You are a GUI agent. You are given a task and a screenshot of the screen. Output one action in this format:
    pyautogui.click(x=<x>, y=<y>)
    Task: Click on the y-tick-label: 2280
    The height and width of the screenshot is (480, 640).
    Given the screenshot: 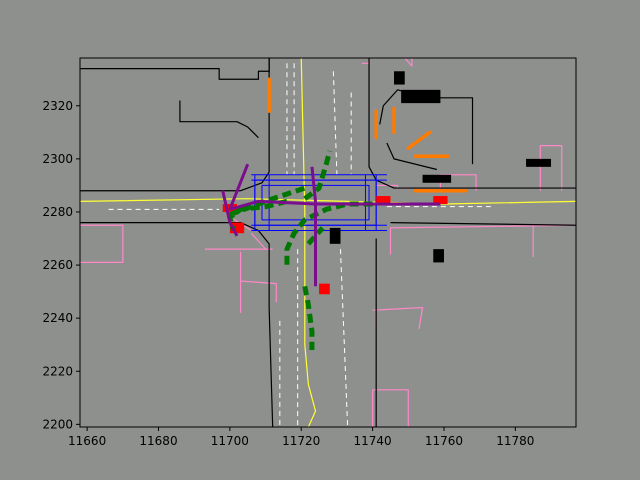 What is the action you would take?
    pyautogui.click(x=57, y=212)
    